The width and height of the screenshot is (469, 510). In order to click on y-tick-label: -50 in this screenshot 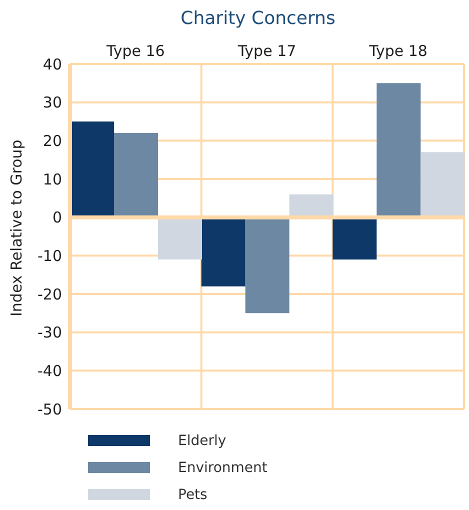, I will do `click(50, 409)`.